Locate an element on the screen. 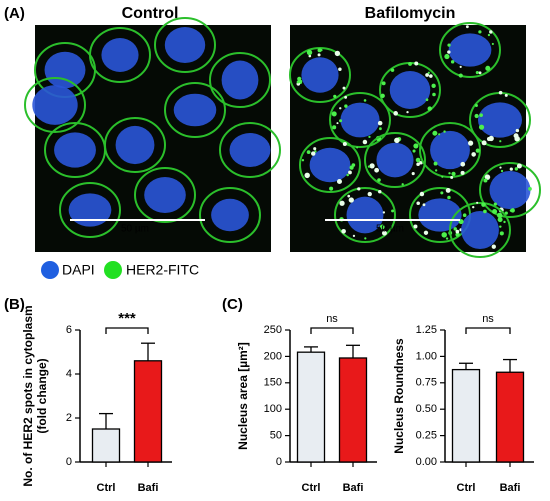 This screenshot has width=550, height=501. panel-label: (B) is located at coordinates (14, 304).